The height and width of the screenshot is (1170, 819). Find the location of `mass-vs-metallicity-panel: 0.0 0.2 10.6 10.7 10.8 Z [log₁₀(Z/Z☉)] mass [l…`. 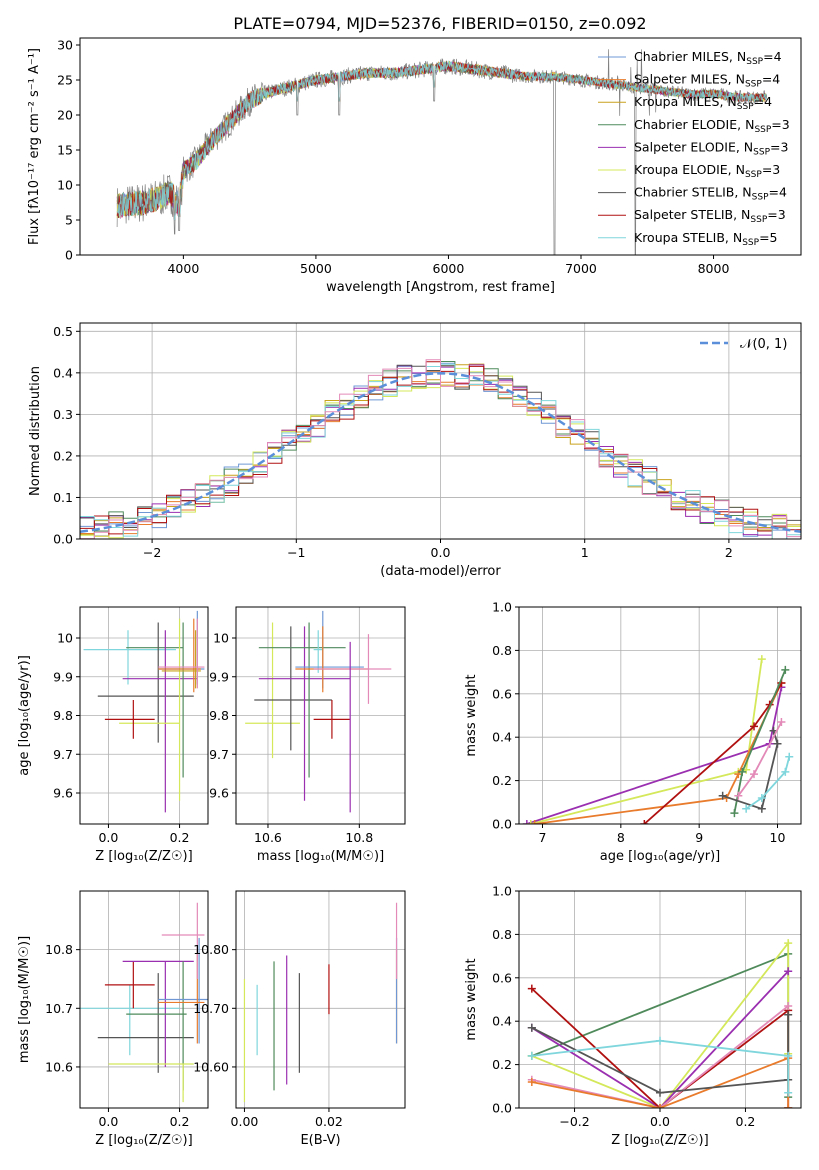

mass-vs-metallicity-panel: 0.0 0.2 10.6 10.7 10.8 Z [log₁₀(Z/Z☉)] mass [l… is located at coordinates (113, 1019).